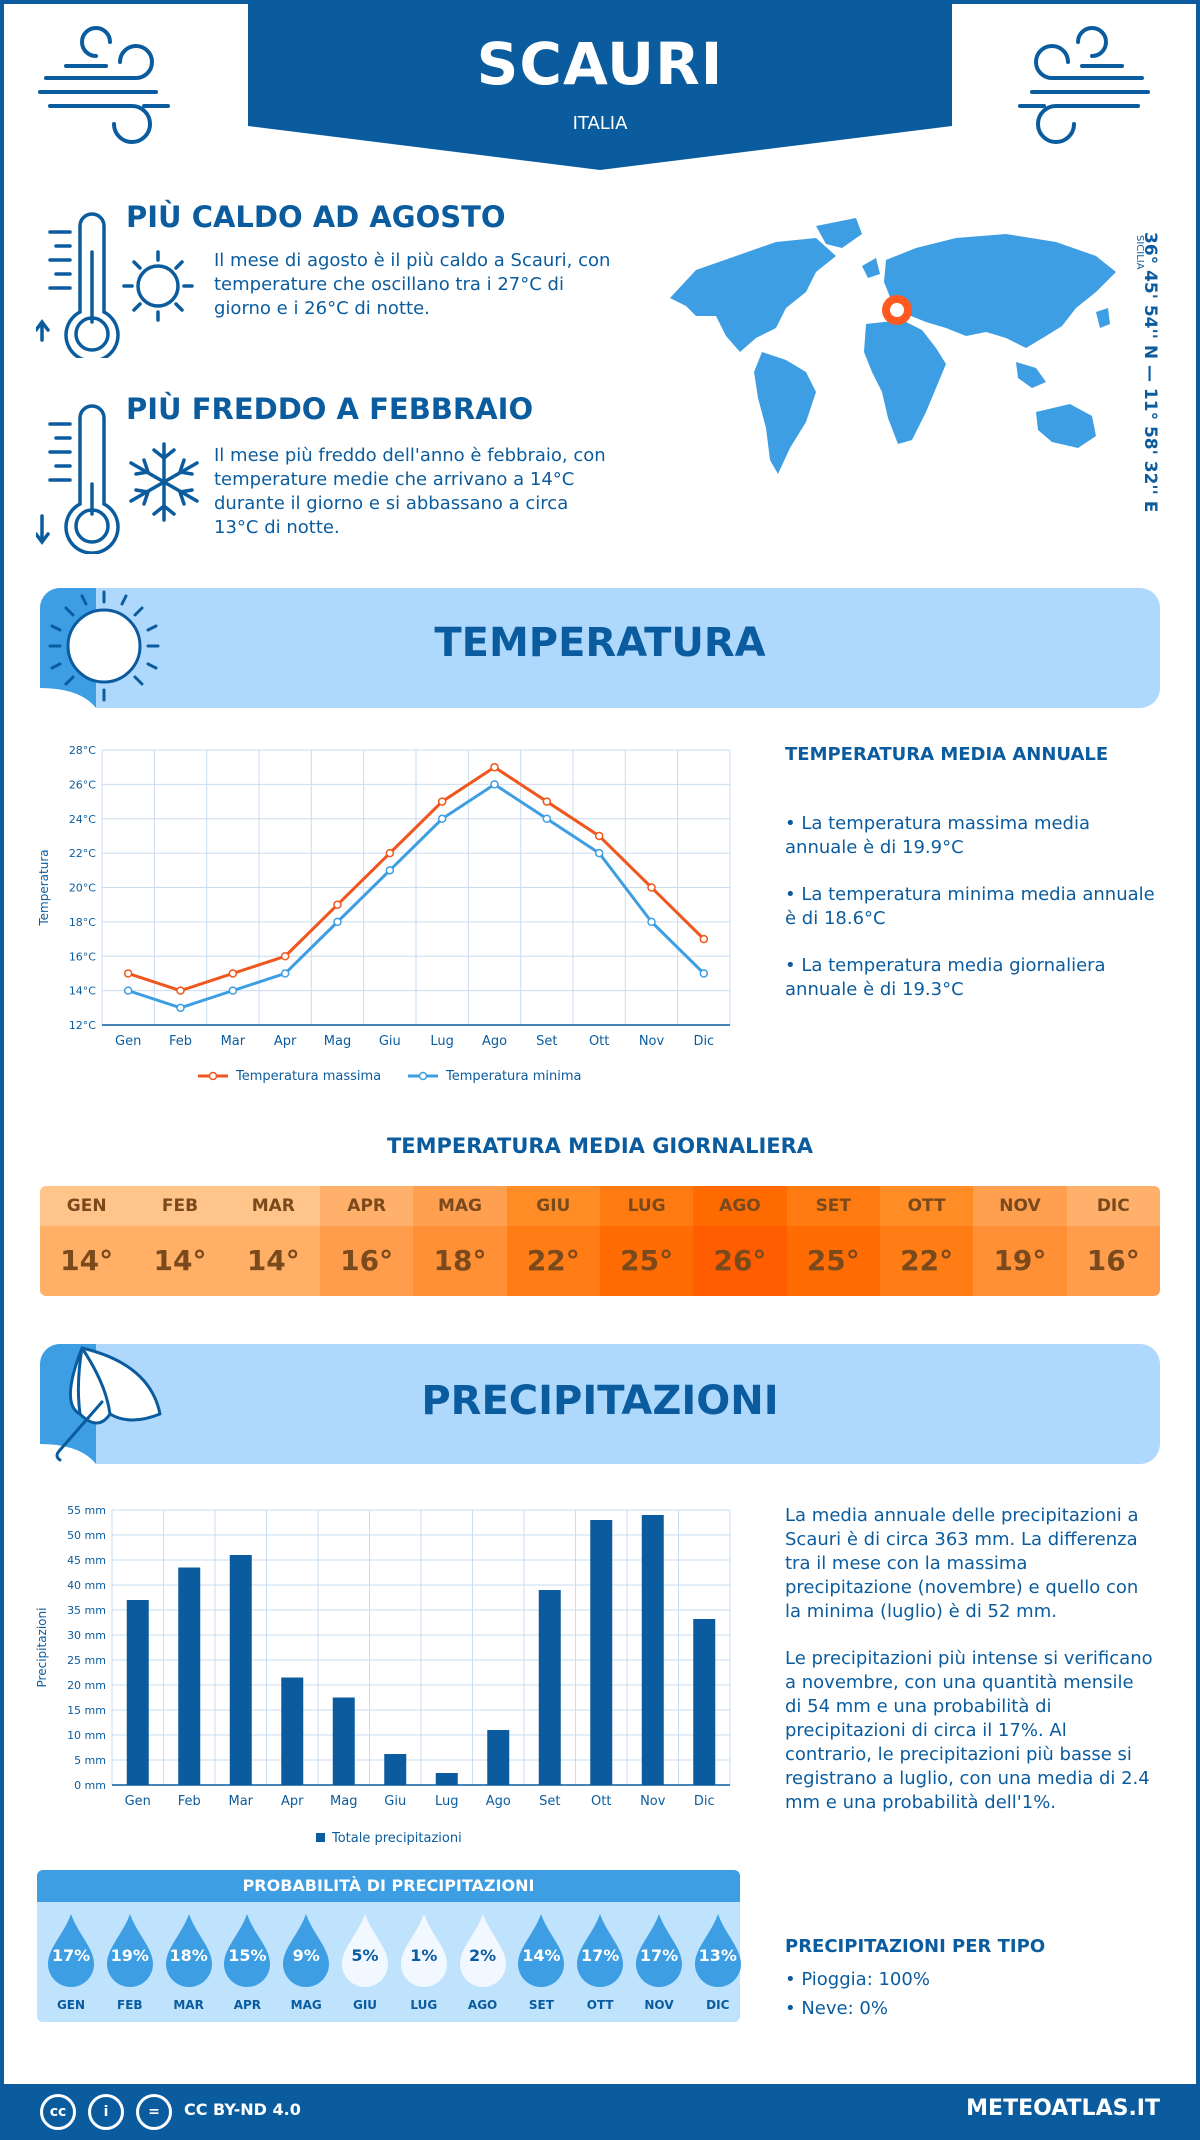 This screenshot has height=2140, width=1200. Describe the element at coordinates (483, 1955) in the screenshot. I see `probability-value: 2%` at that location.